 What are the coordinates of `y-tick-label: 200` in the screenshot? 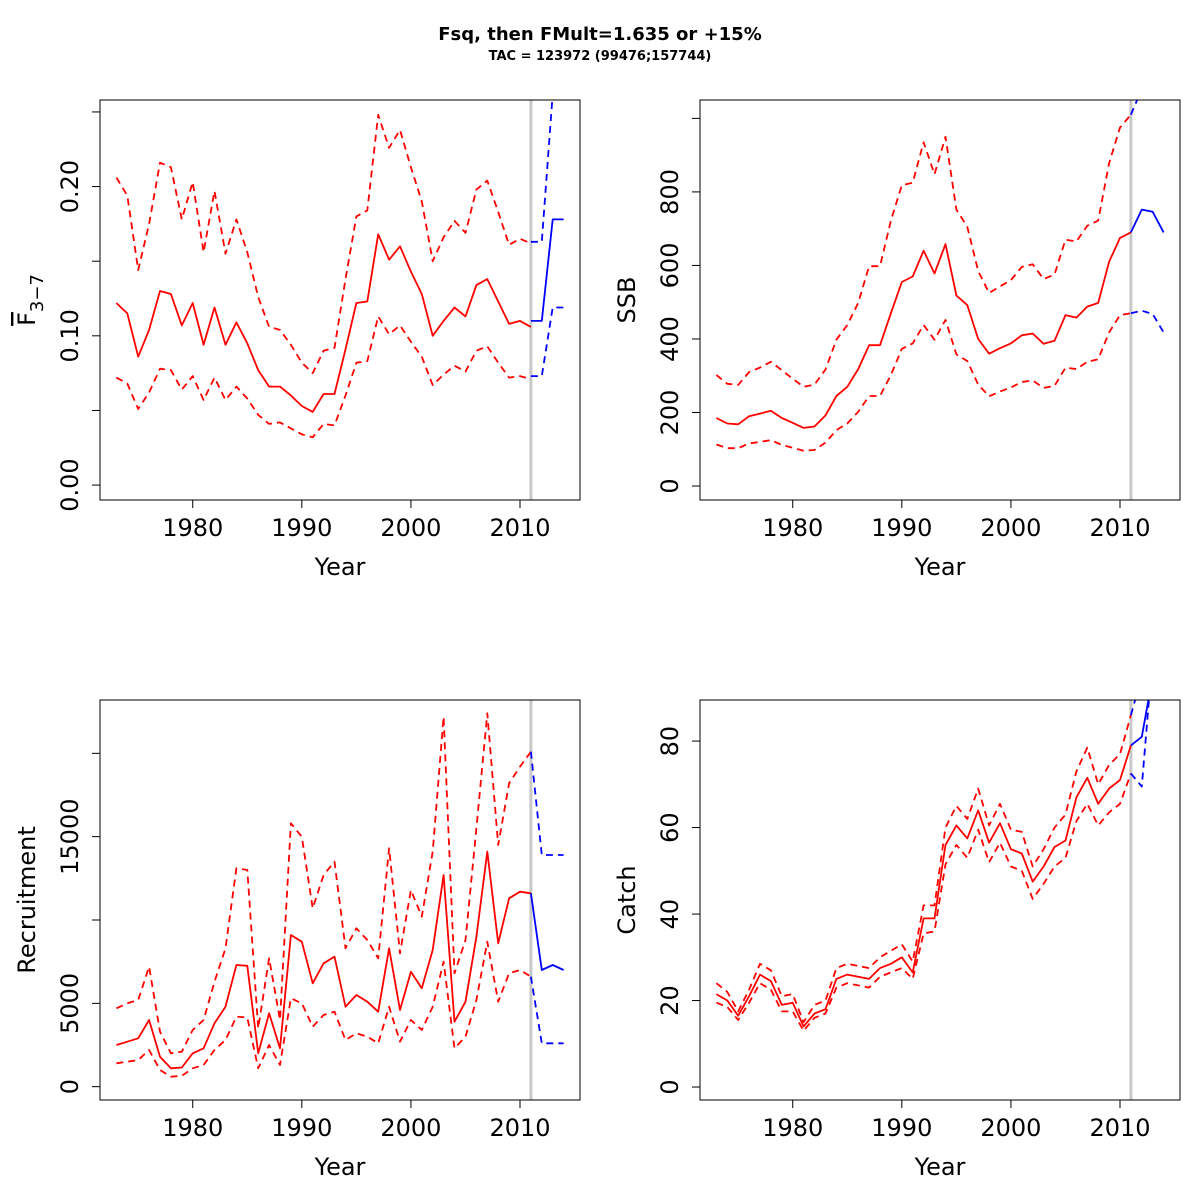 It's located at (670, 413).